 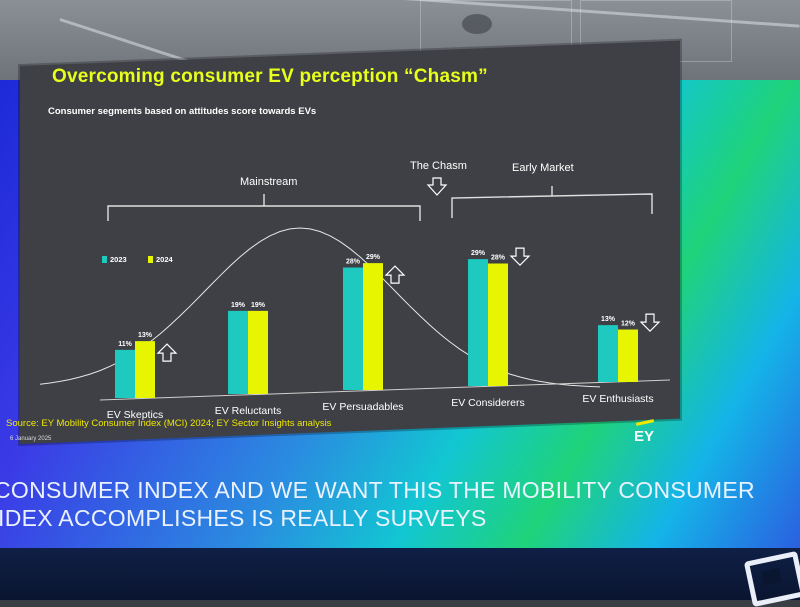 What do you see at coordinates (258, 352) in the screenshot?
I see `bar-2024-ev-reluctants` at bounding box center [258, 352].